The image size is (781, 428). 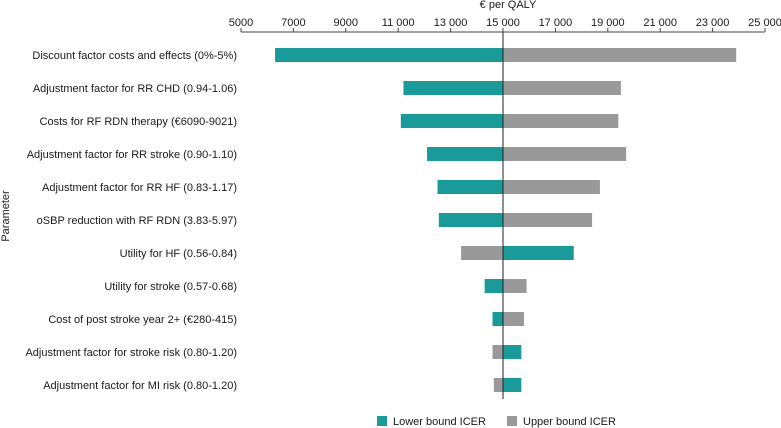 What do you see at coordinates (608, 23) in the screenshot?
I see `x-tick-label: 19 000` at bounding box center [608, 23].